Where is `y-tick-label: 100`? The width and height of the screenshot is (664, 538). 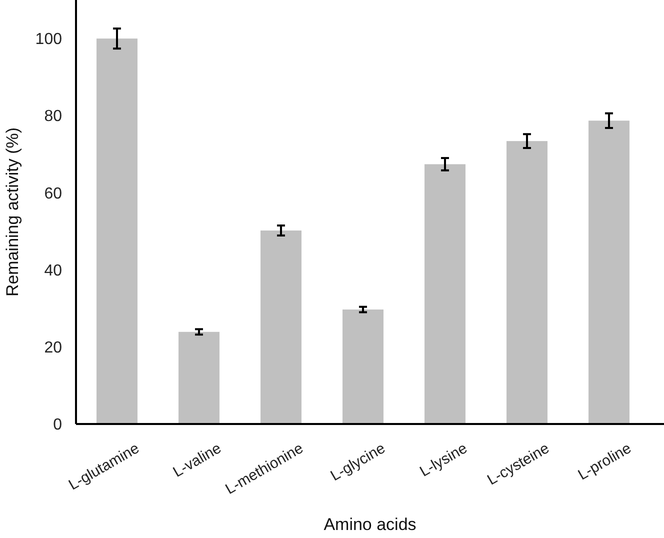
y-tick-label: 100 is located at coordinates (48, 39).